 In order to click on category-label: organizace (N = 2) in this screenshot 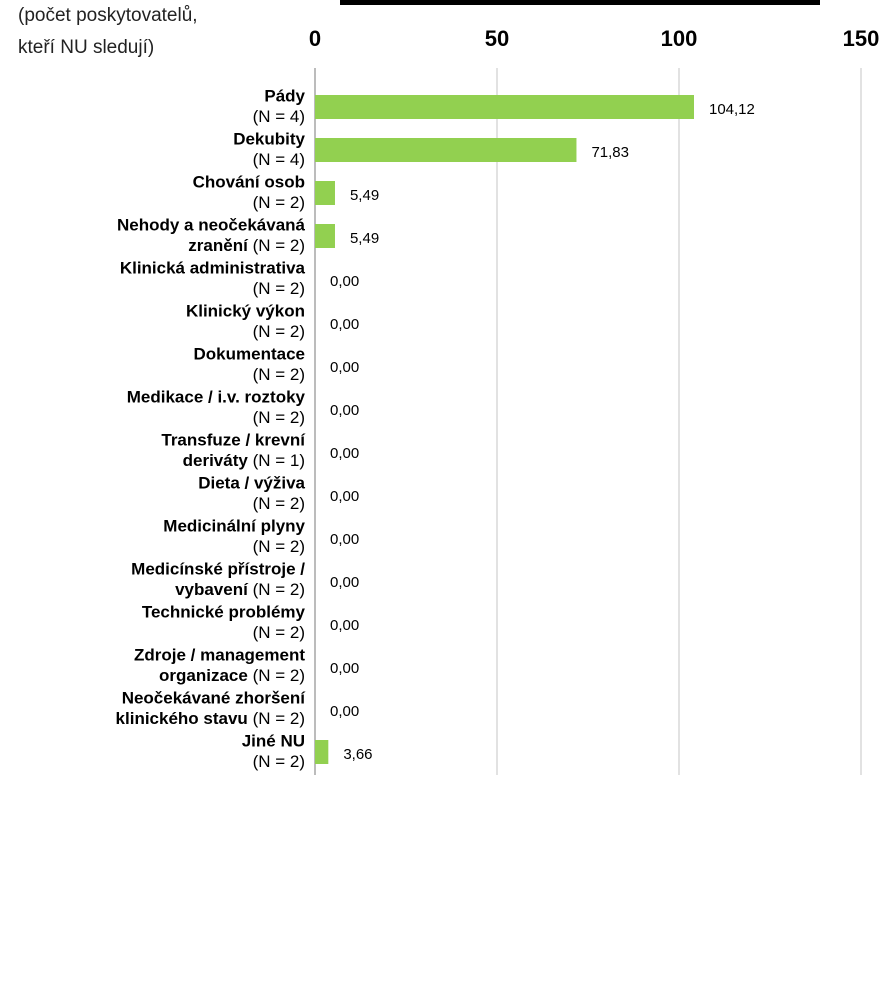, I will do `click(232, 675)`.